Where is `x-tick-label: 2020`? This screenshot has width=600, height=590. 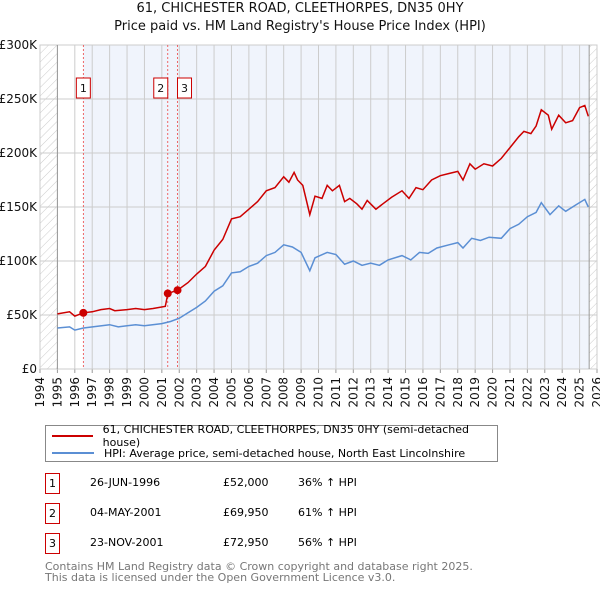 x-tick-label: 2020 is located at coordinates (493, 392).